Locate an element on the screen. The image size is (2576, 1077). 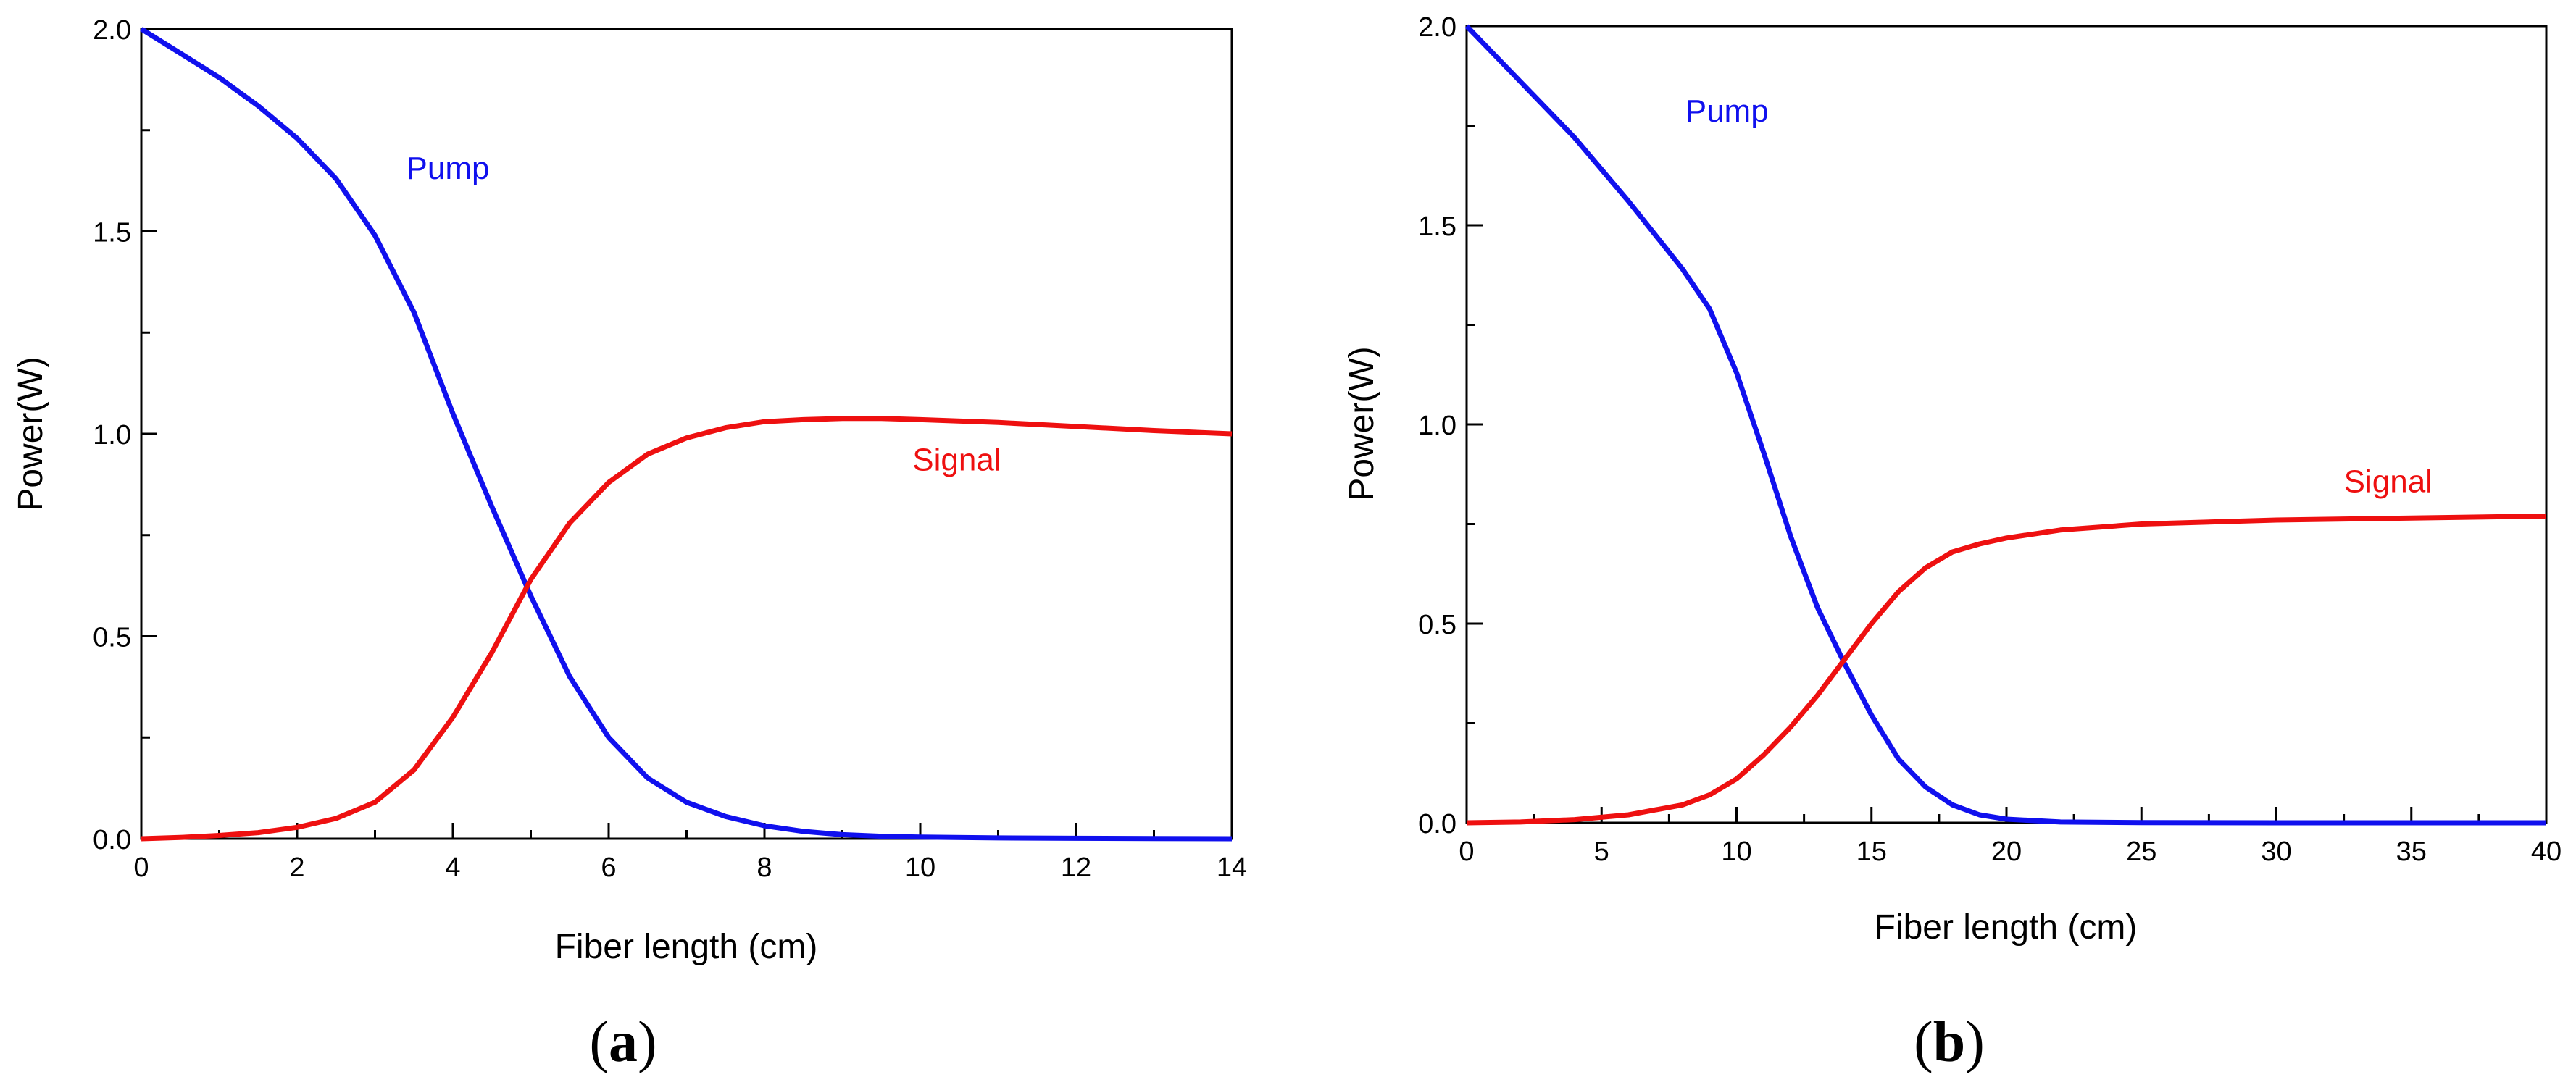
x-tick-label: 5 is located at coordinates (1601, 852).